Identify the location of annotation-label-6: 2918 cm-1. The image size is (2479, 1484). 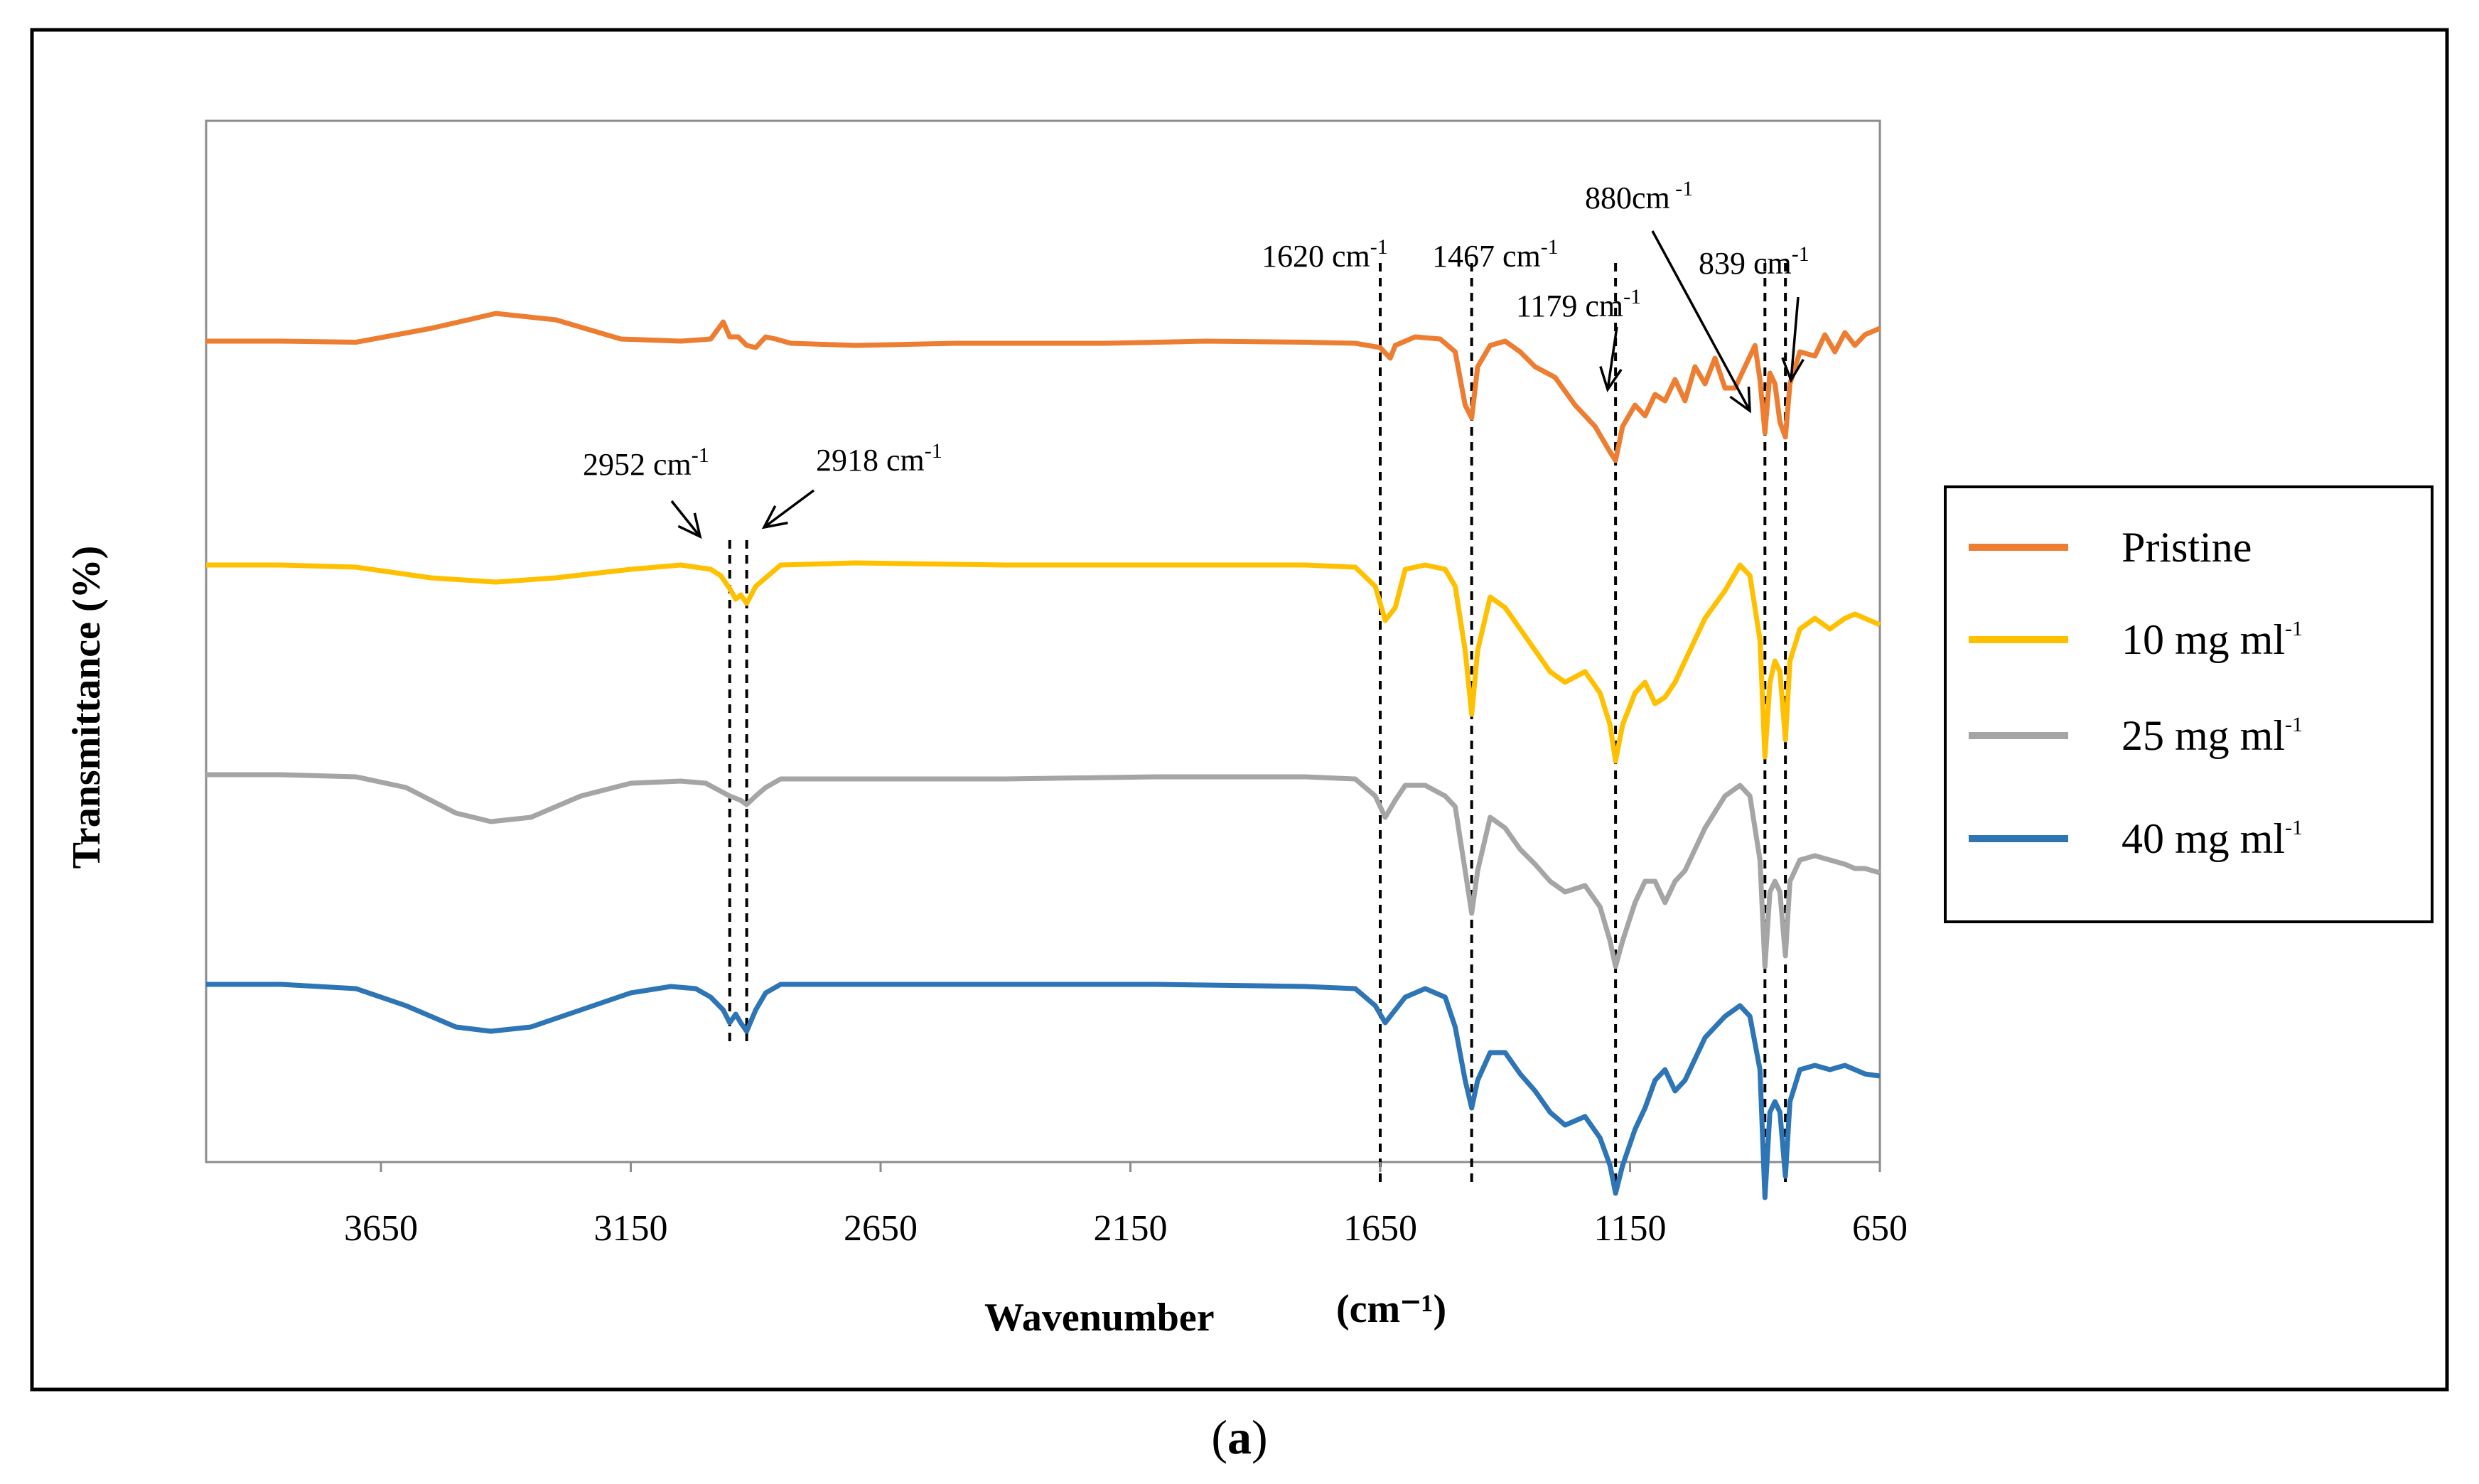
(879, 459).